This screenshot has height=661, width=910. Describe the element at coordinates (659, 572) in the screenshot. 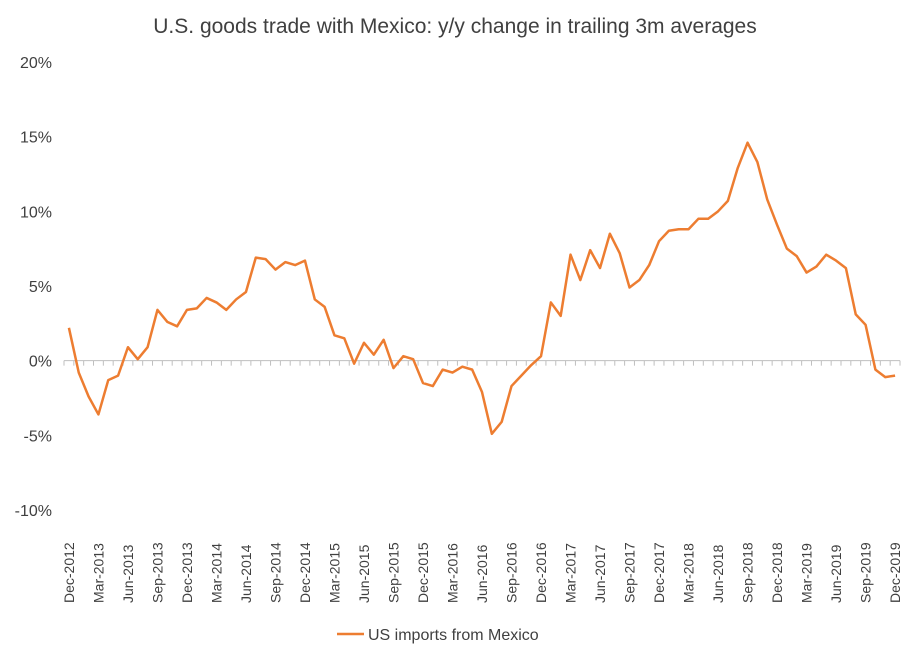

I see `x-tick-label: Dec-2017` at that location.